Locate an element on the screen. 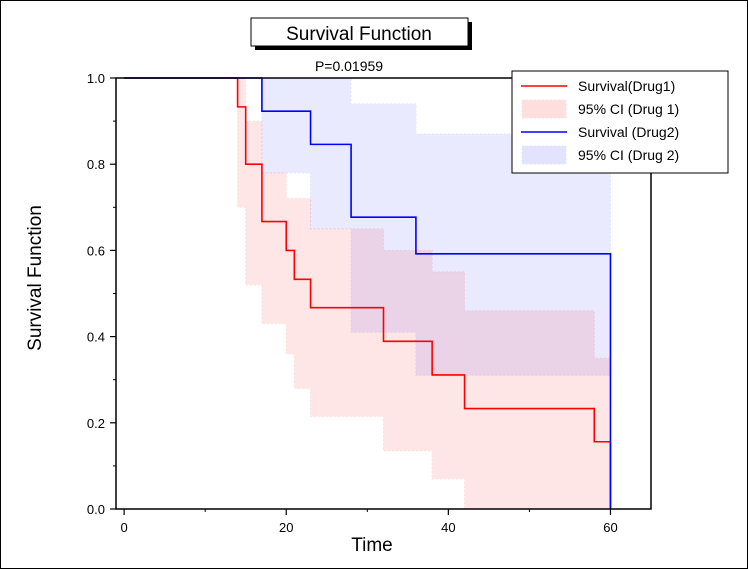 The width and height of the screenshot is (748, 569). title-box-border is located at coordinates (359, 32).